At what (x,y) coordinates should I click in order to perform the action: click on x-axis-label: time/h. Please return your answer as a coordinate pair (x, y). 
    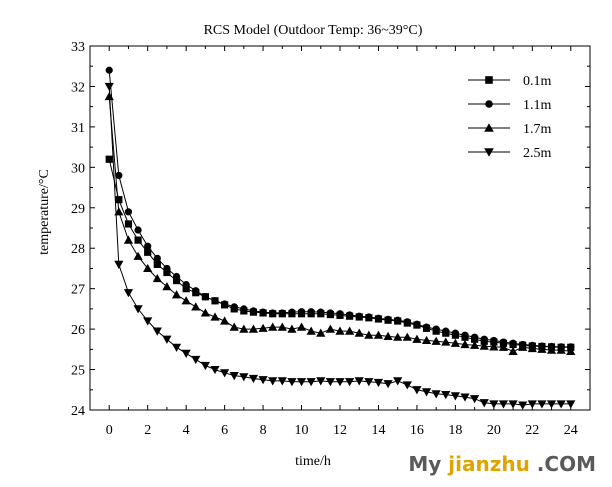
    Looking at the image, I should click on (313, 461).